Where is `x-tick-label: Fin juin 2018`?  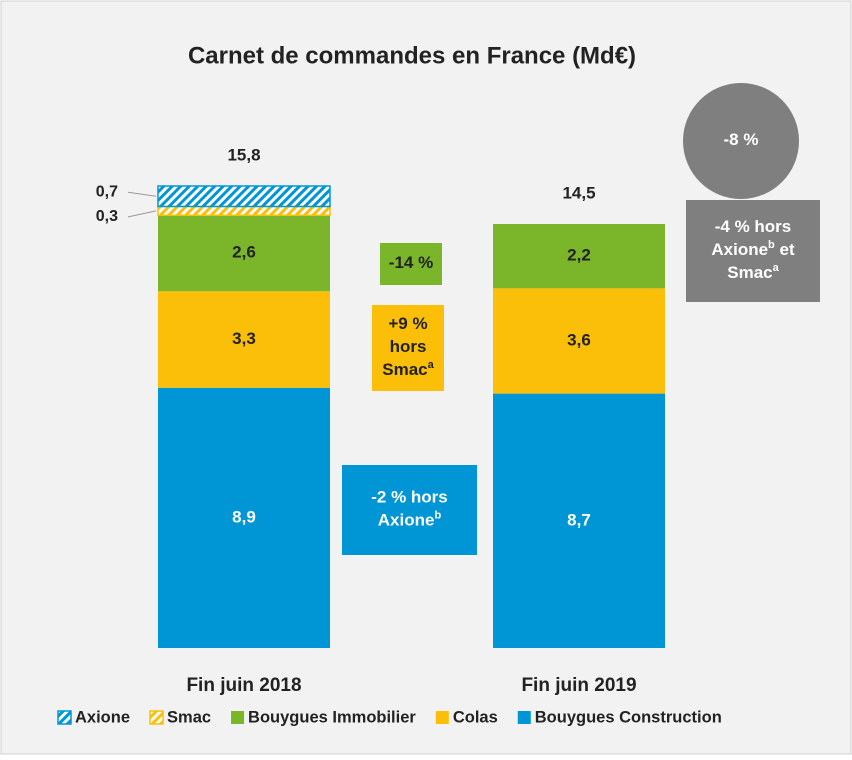 x-tick-label: Fin juin 2018 is located at coordinates (243, 685).